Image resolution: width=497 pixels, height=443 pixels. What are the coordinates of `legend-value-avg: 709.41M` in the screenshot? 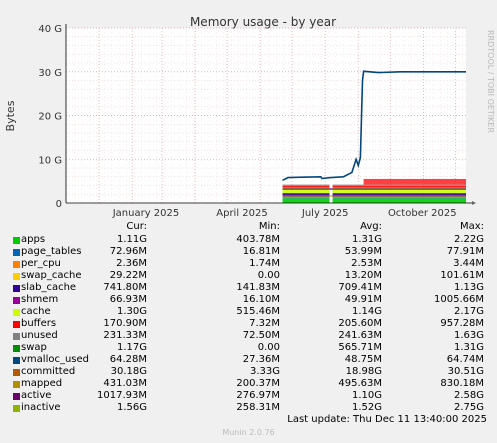 It's located at (360, 287).